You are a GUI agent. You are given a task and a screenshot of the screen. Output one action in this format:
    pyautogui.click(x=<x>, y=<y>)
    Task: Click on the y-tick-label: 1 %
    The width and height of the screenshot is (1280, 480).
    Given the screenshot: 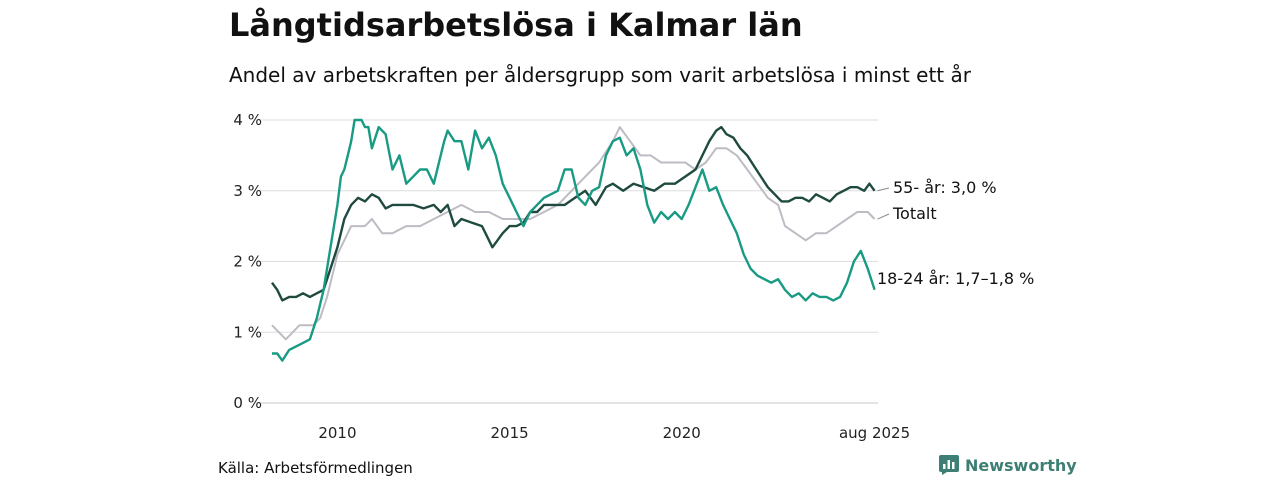 What is the action you would take?
    pyautogui.click(x=247, y=332)
    